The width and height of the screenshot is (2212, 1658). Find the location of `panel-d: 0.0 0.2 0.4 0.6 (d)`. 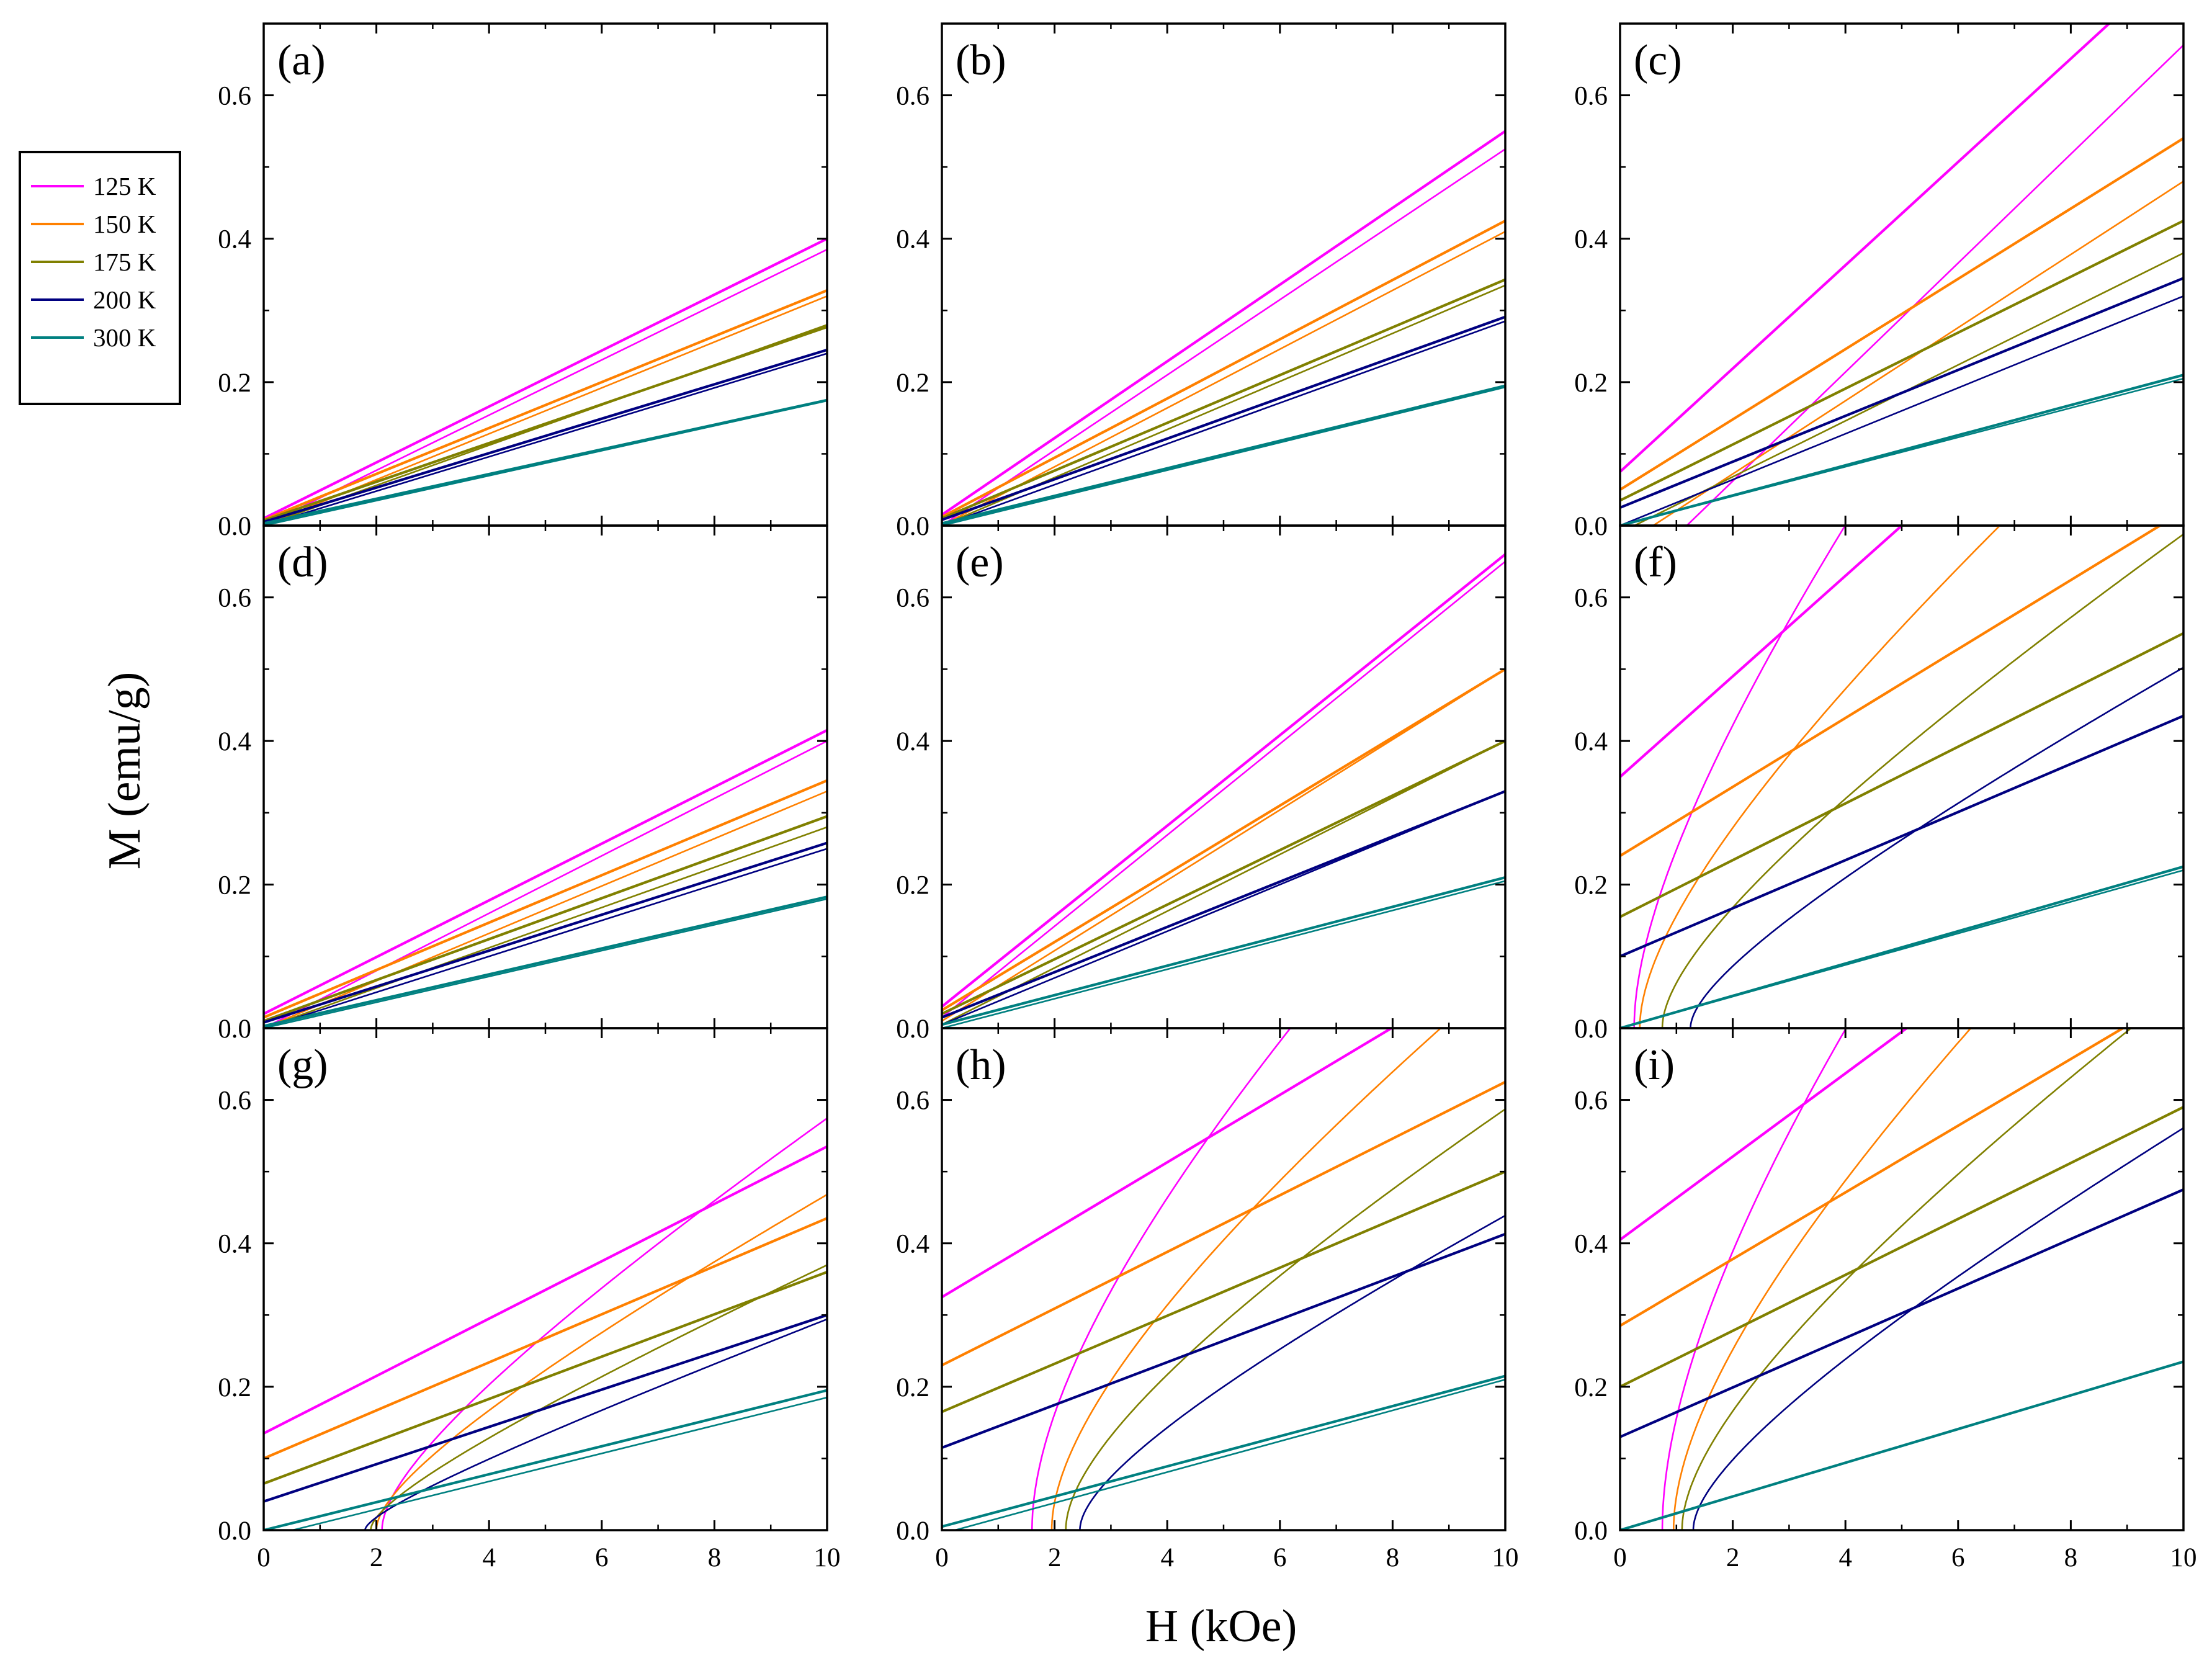

panel-d: 0.0 0.2 0.4 0.6 (d) is located at coordinates (523, 784).